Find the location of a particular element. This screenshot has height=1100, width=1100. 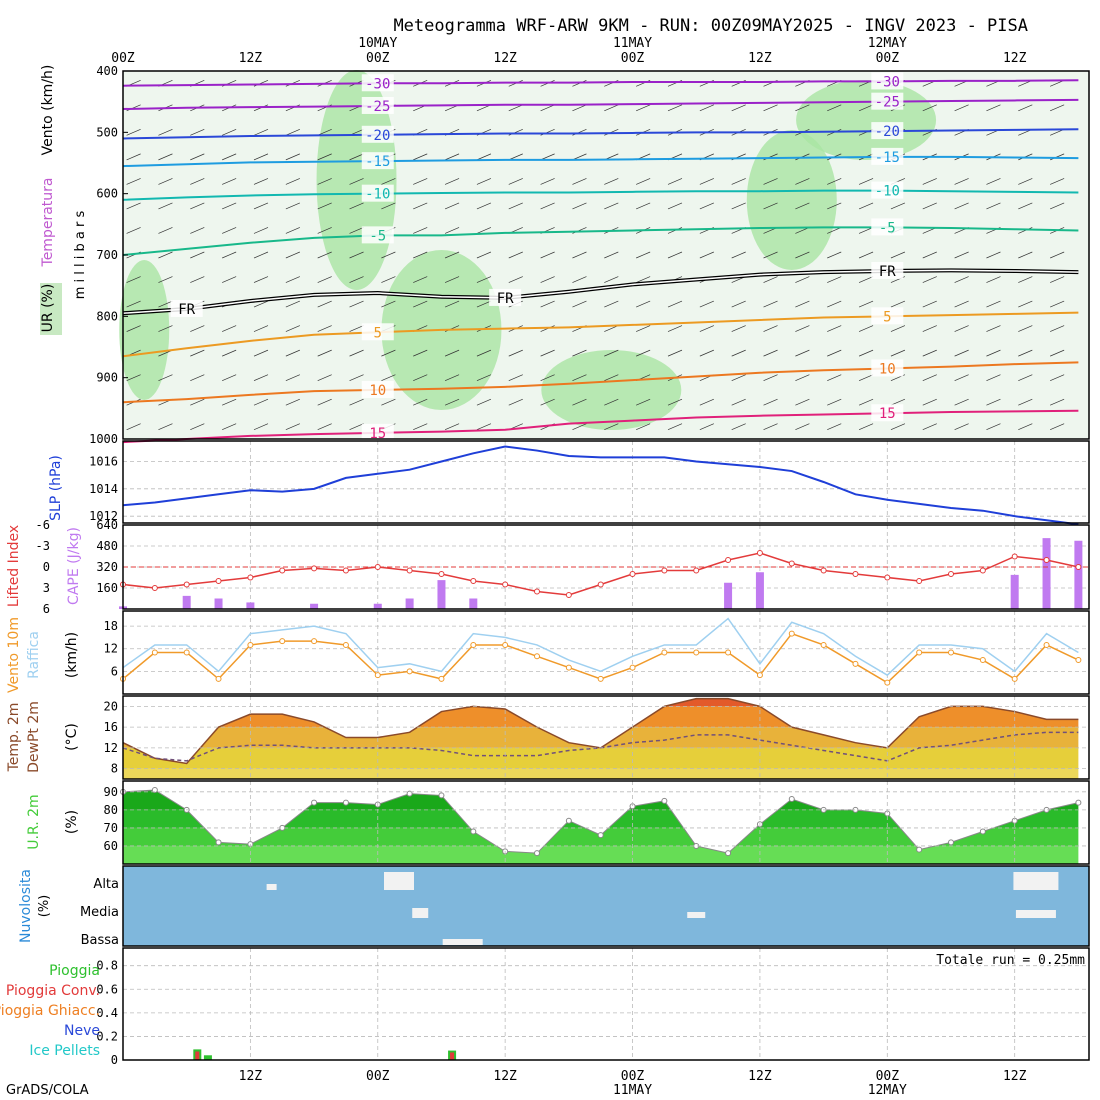

rh-band is located at coordinates (601, 818).